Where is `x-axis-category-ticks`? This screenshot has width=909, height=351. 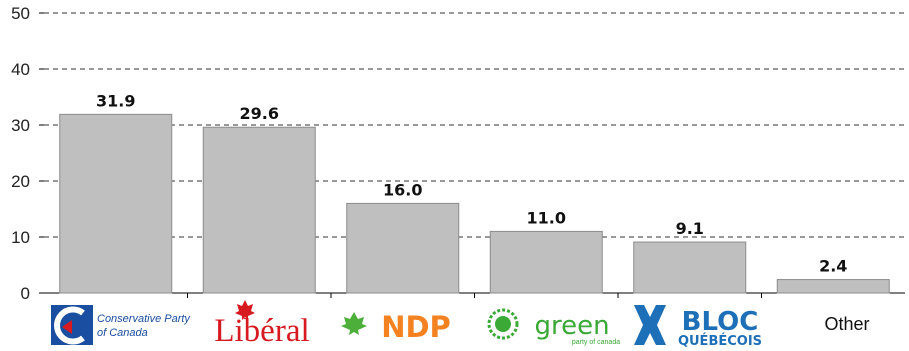 x-axis-category-ticks is located at coordinates (474, 295).